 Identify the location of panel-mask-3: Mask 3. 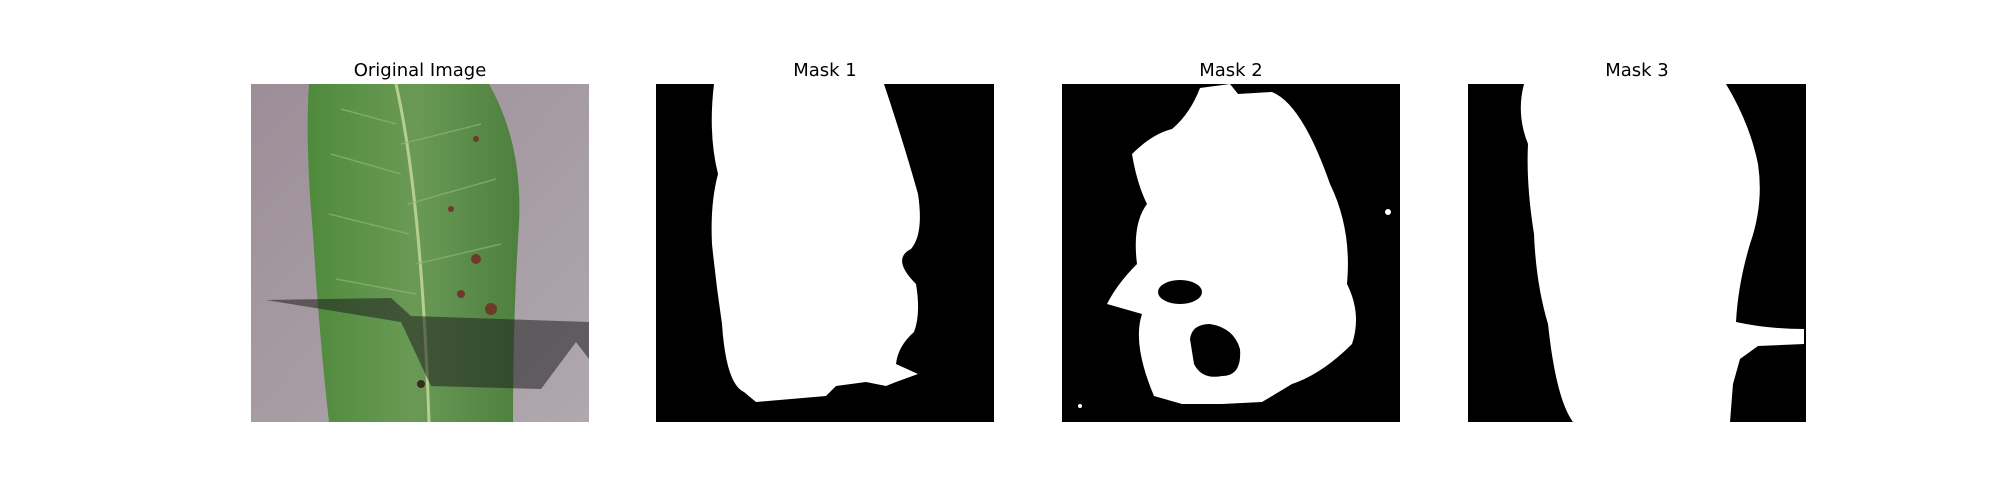
(1637, 240).